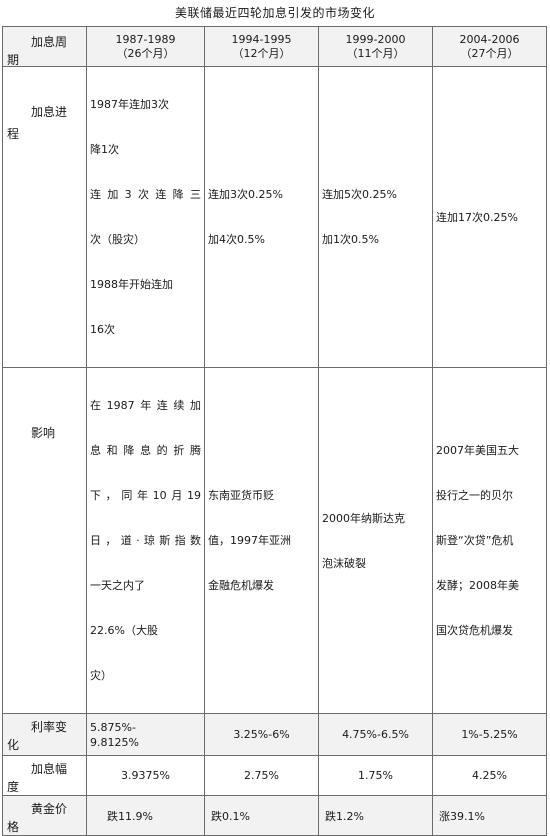  I want to click on process-cell: 连加17次0.25%, so click(489, 217).